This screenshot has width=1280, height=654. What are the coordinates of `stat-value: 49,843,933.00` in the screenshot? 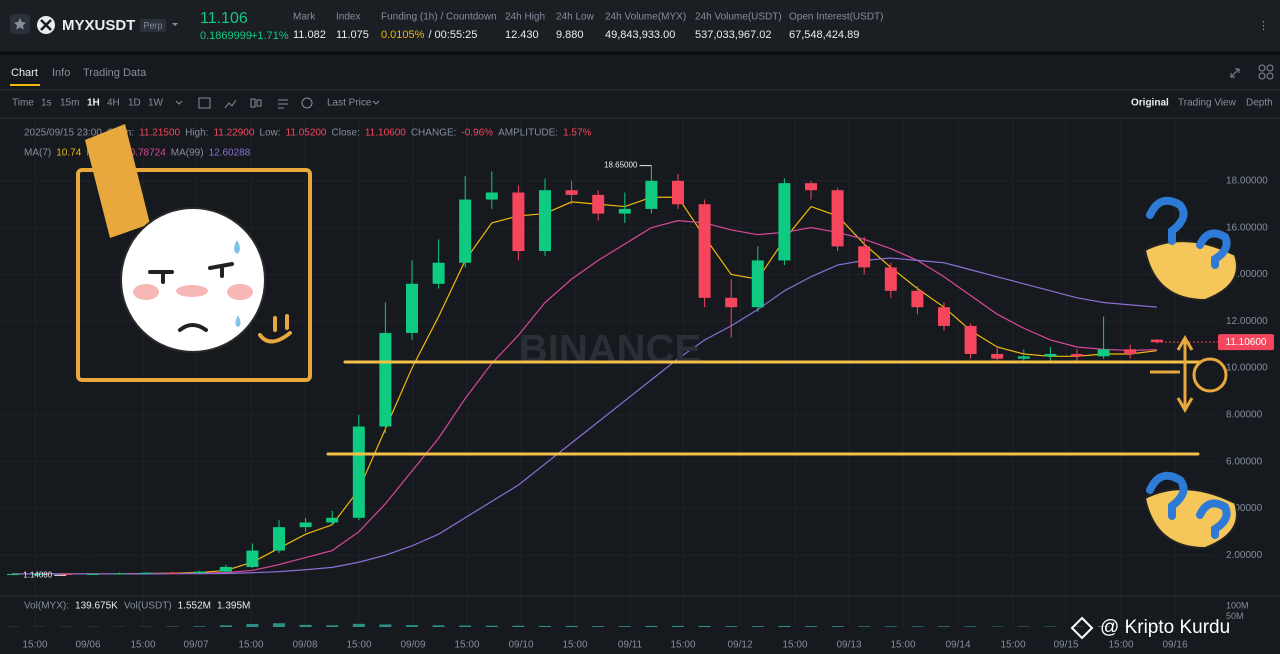 It's located at (640, 35).